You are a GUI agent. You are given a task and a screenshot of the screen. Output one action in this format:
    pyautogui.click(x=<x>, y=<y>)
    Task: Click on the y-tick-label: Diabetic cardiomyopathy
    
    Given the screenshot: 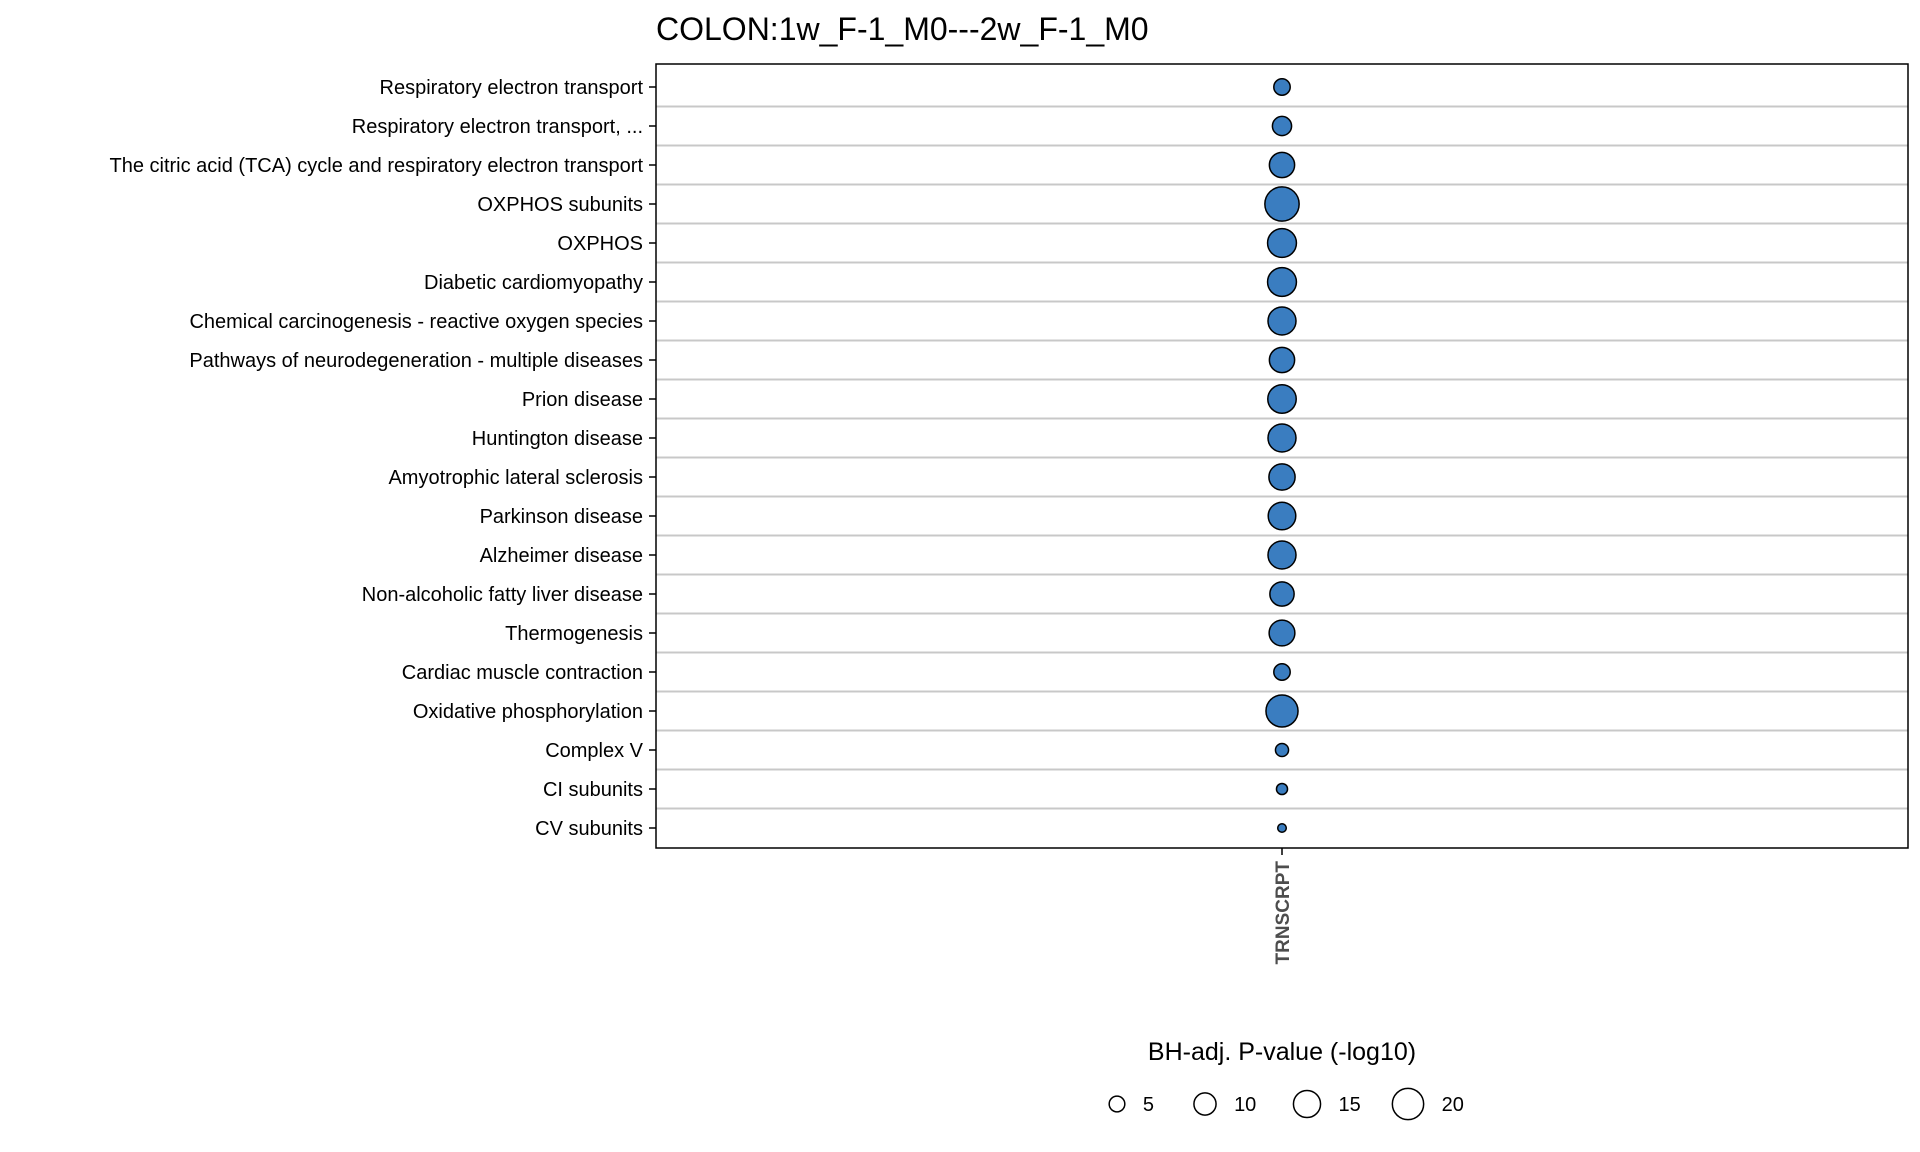 What is the action you would take?
    pyautogui.click(x=533, y=283)
    